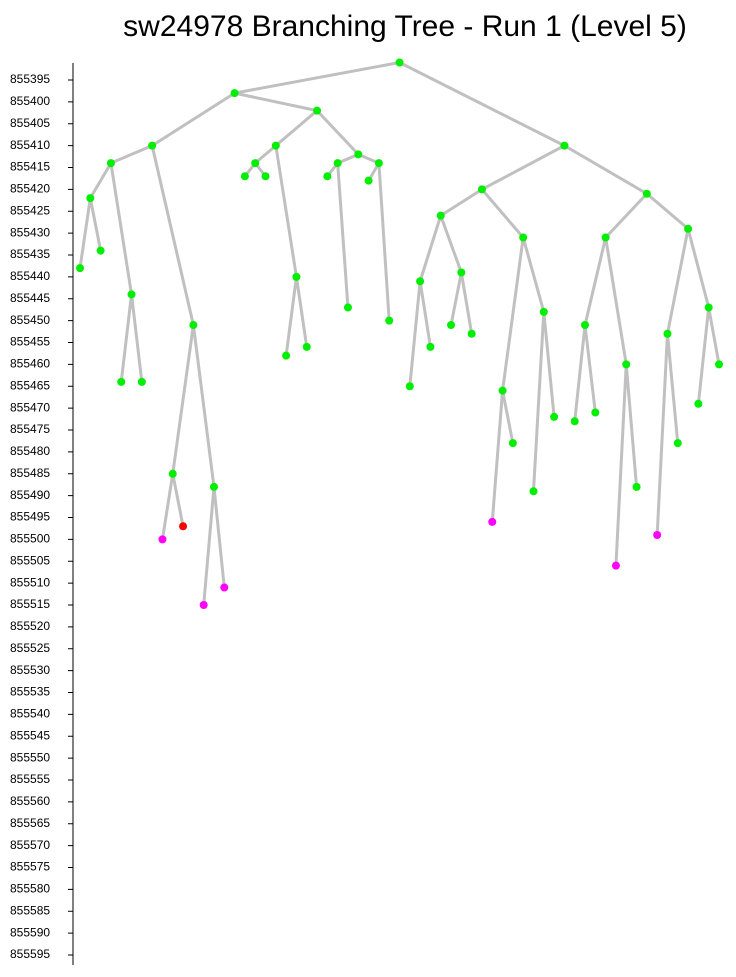  I want to click on y-tick-label: 855595, so click(30, 954).